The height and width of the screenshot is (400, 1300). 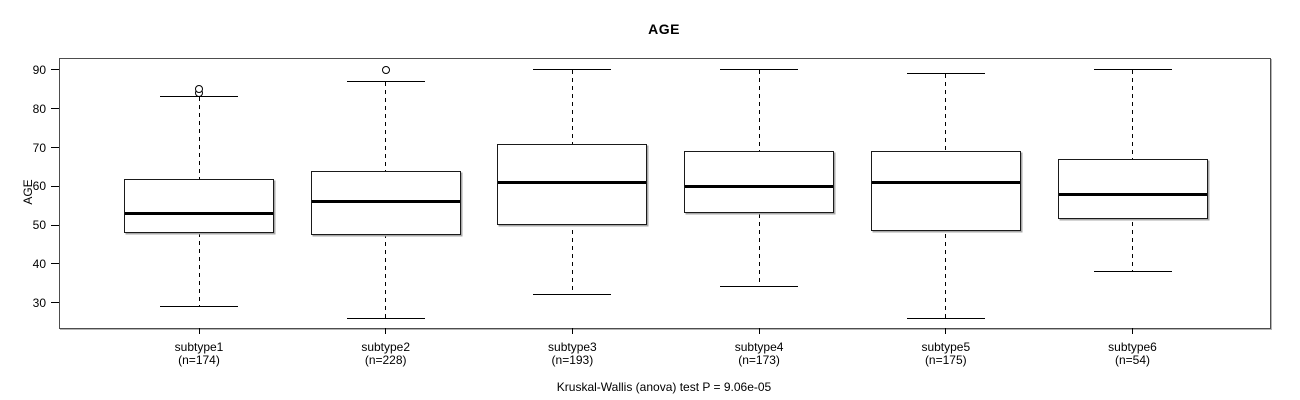 I want to click on x-tick-label: subtype5 (n=175), so click(x=946, y=354).